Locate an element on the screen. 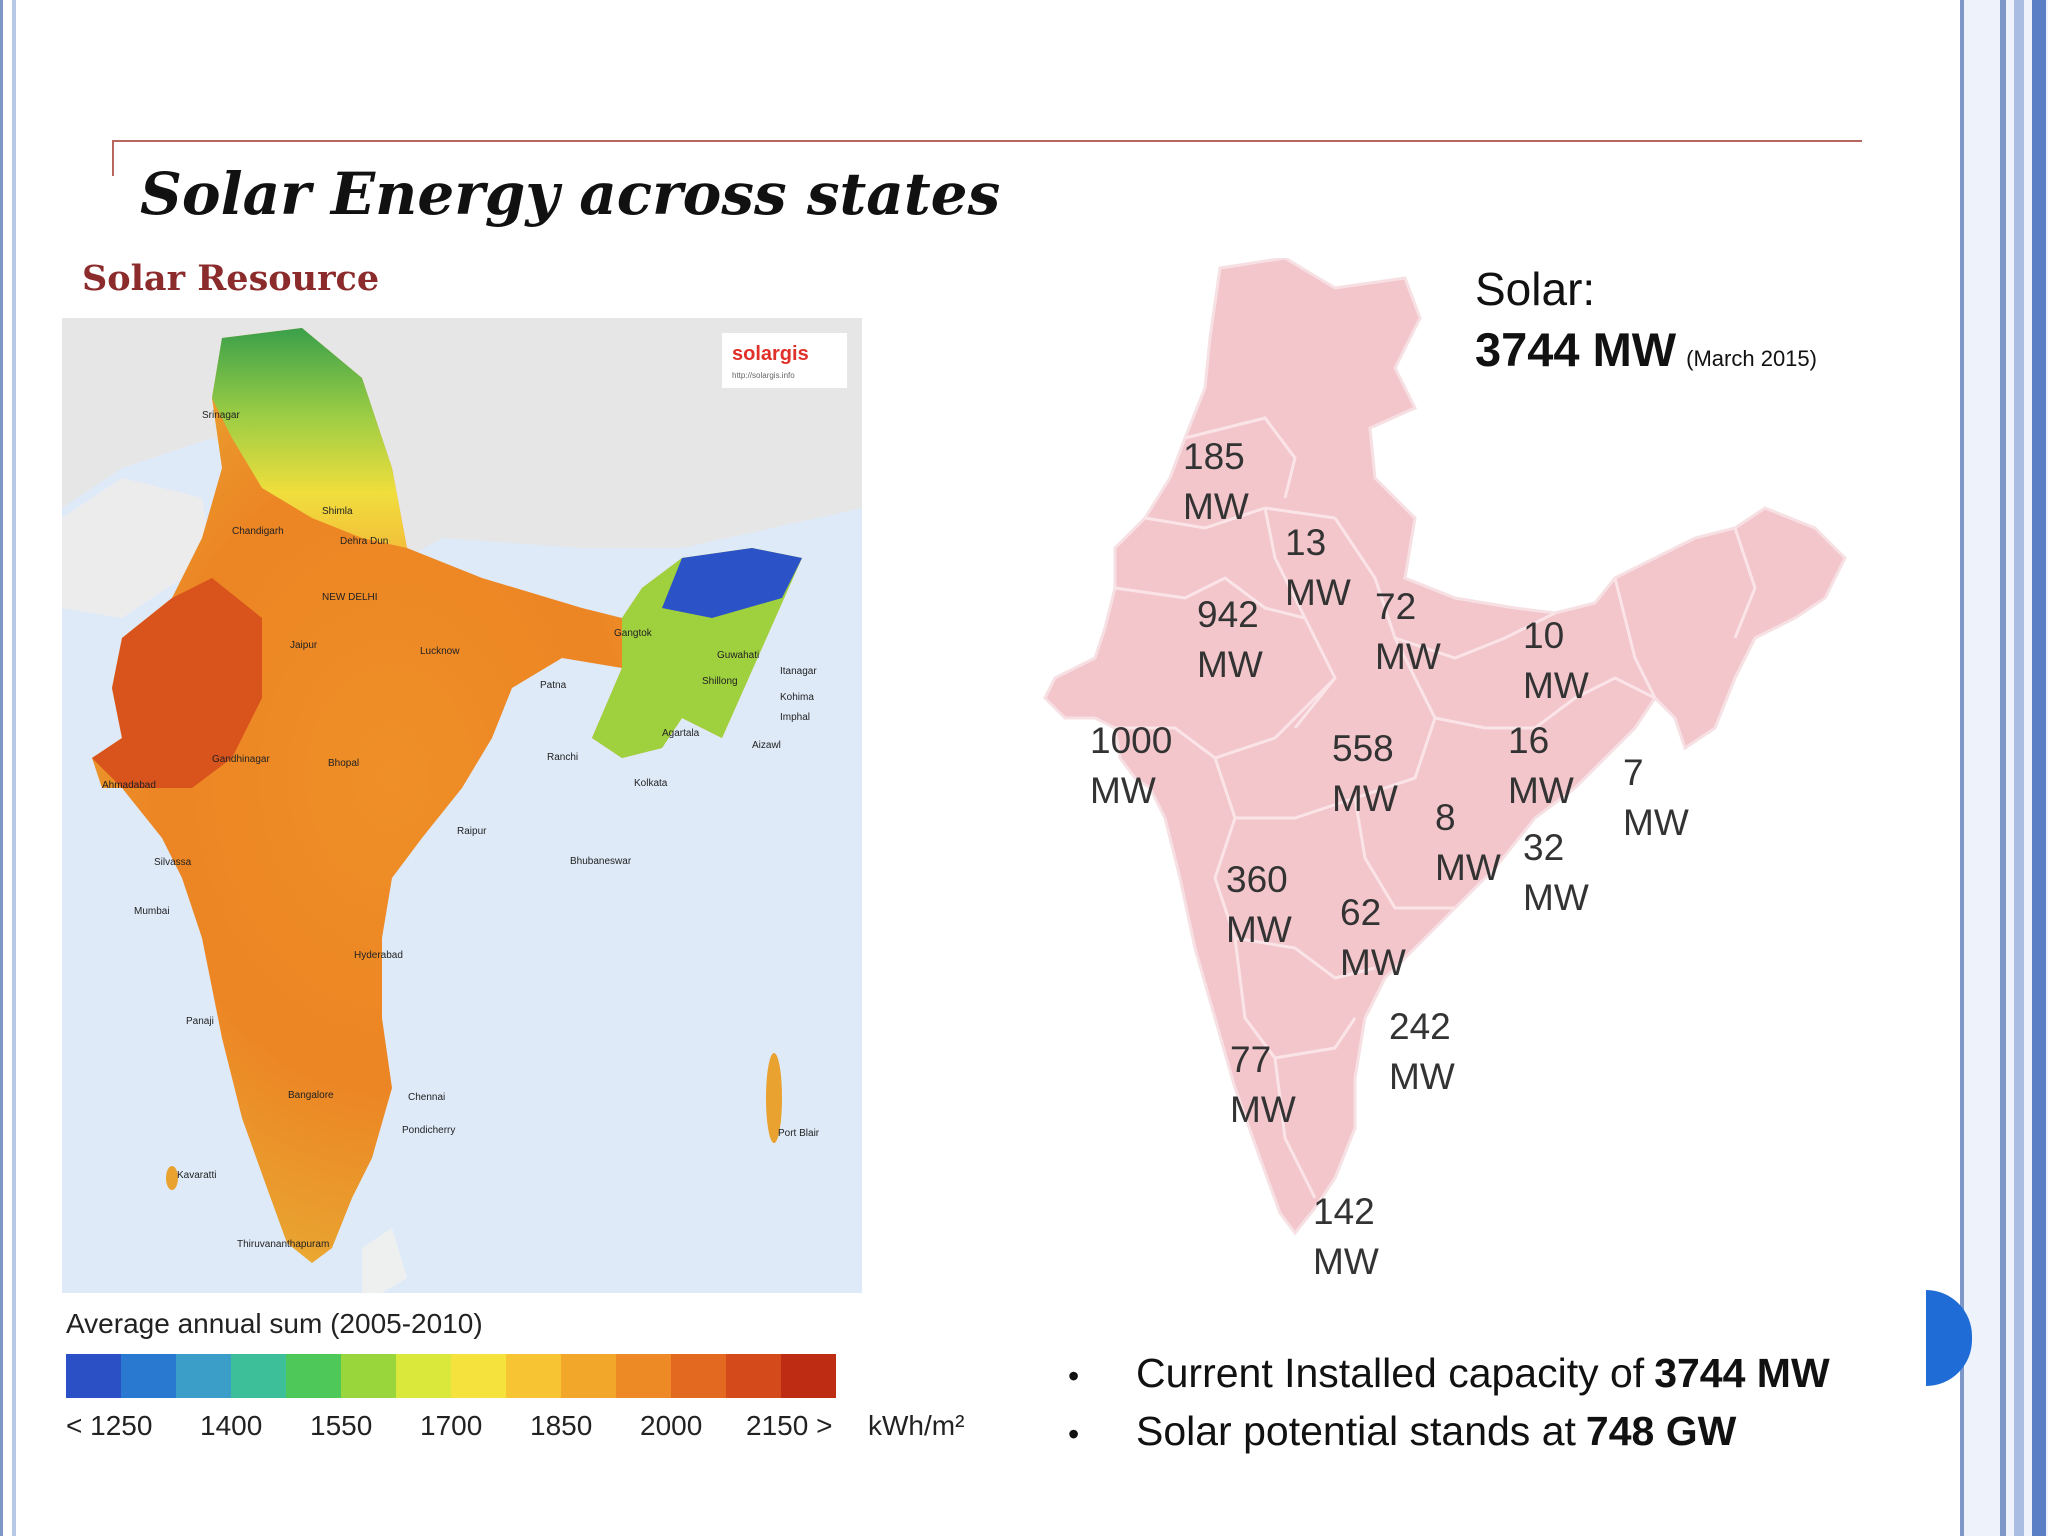 The image size is (2048, 1536). city-label: Chandigarh is located at coordinates (258, 531).